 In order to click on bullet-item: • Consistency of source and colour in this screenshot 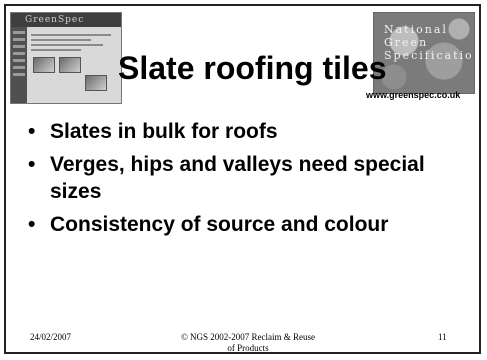, I will do `click(208, 224)`.